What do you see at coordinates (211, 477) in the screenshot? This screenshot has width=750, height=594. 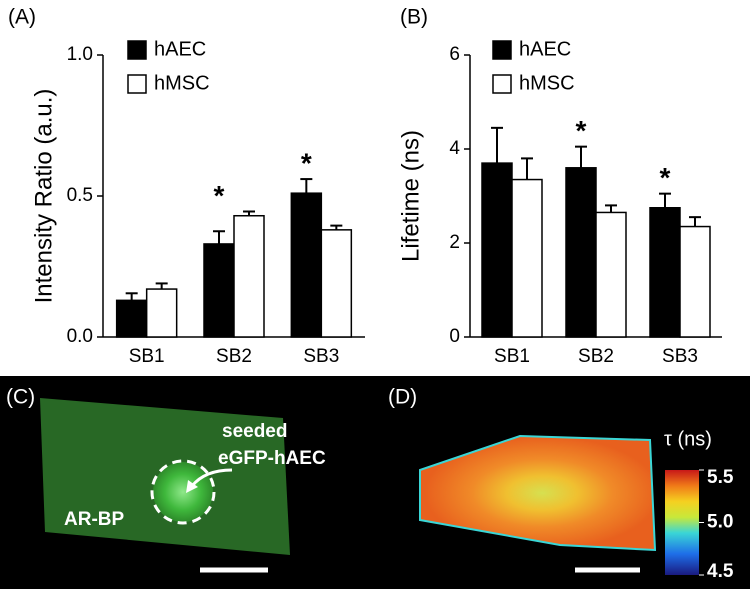 I see `arrow` at bounding box center [211, 477].